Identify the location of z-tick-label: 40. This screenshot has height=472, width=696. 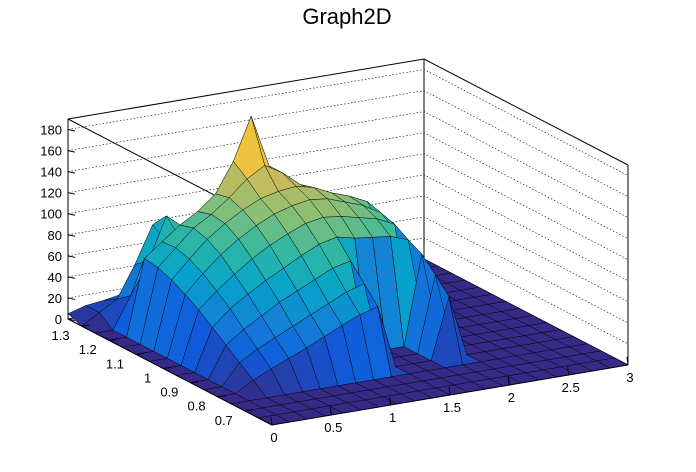
(55, 277).